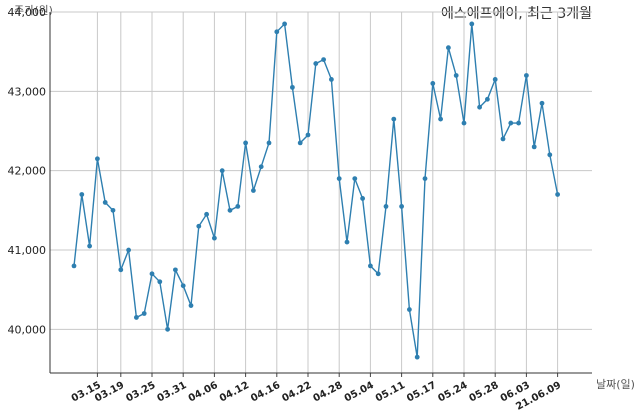  What do you see at coordinates (172, 392) in the screenshot?
I see `x-tick-label: 03.31` at bounding box center [172, 392].